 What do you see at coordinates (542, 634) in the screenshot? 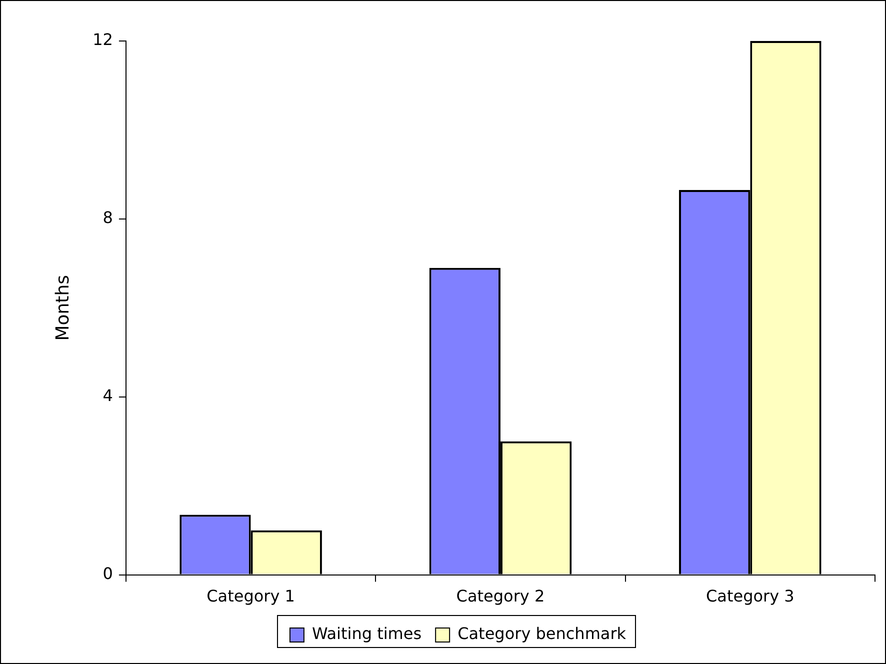
I see `legend-label: Category benchmark` at bounding box center [542, 634].